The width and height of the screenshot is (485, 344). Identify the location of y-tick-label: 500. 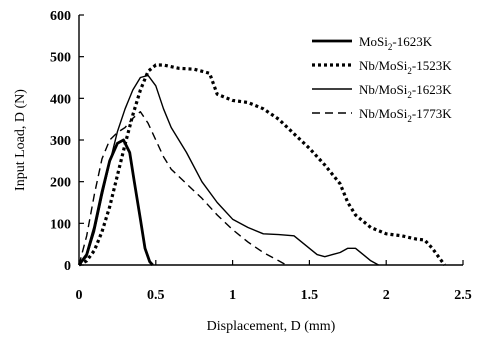
(60, 58).